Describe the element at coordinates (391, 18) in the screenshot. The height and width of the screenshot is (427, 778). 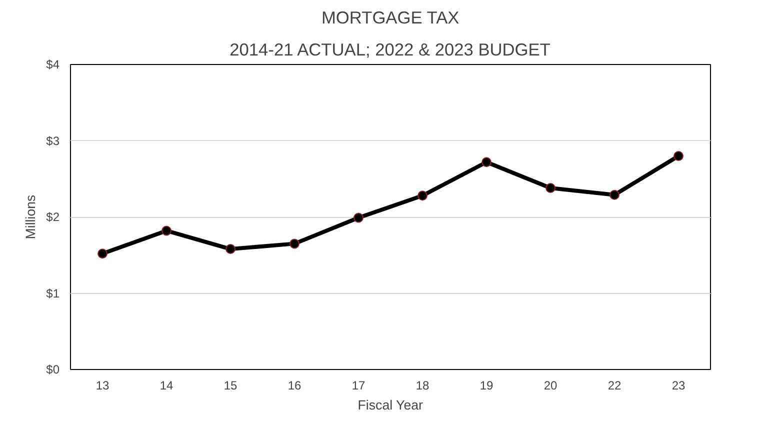
I see `chart-title: MORTGAGE TAX` at that location.